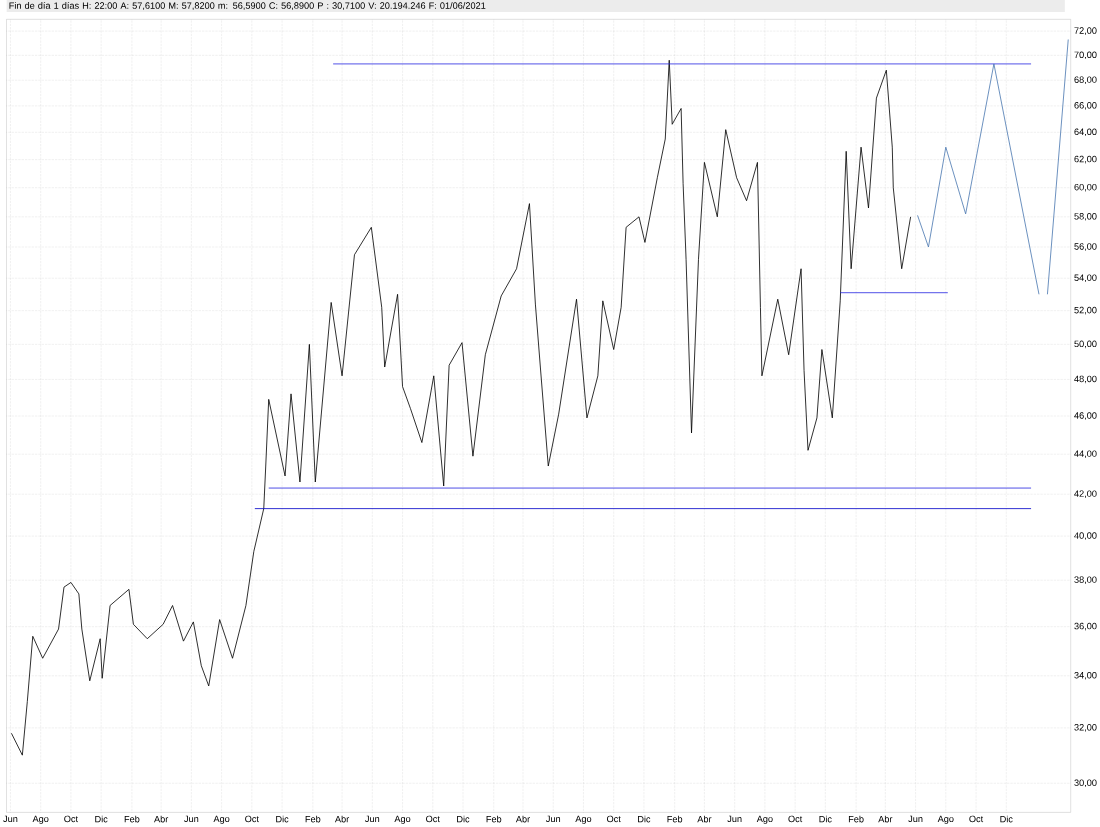  What do you see at coordinates (1085, 626) in the screenshot?
I see `y-tick-label: 36,00` at bounding box center [1085, 626].